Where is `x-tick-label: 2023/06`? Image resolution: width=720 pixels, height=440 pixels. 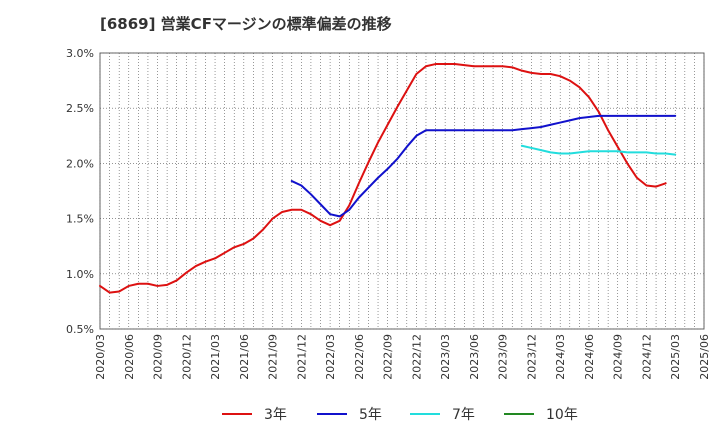
x-tick-label: 2023/06 is located at coordinates (474, 357).